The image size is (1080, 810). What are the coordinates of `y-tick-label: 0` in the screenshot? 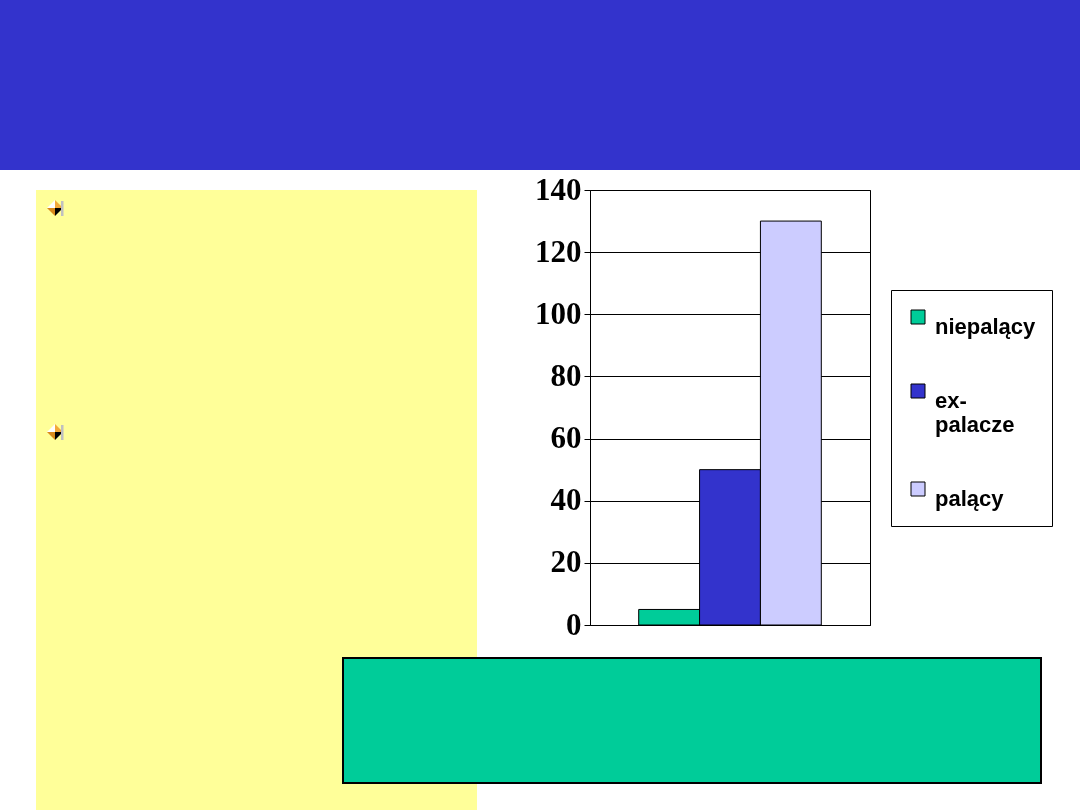 It's located at (574, 624).